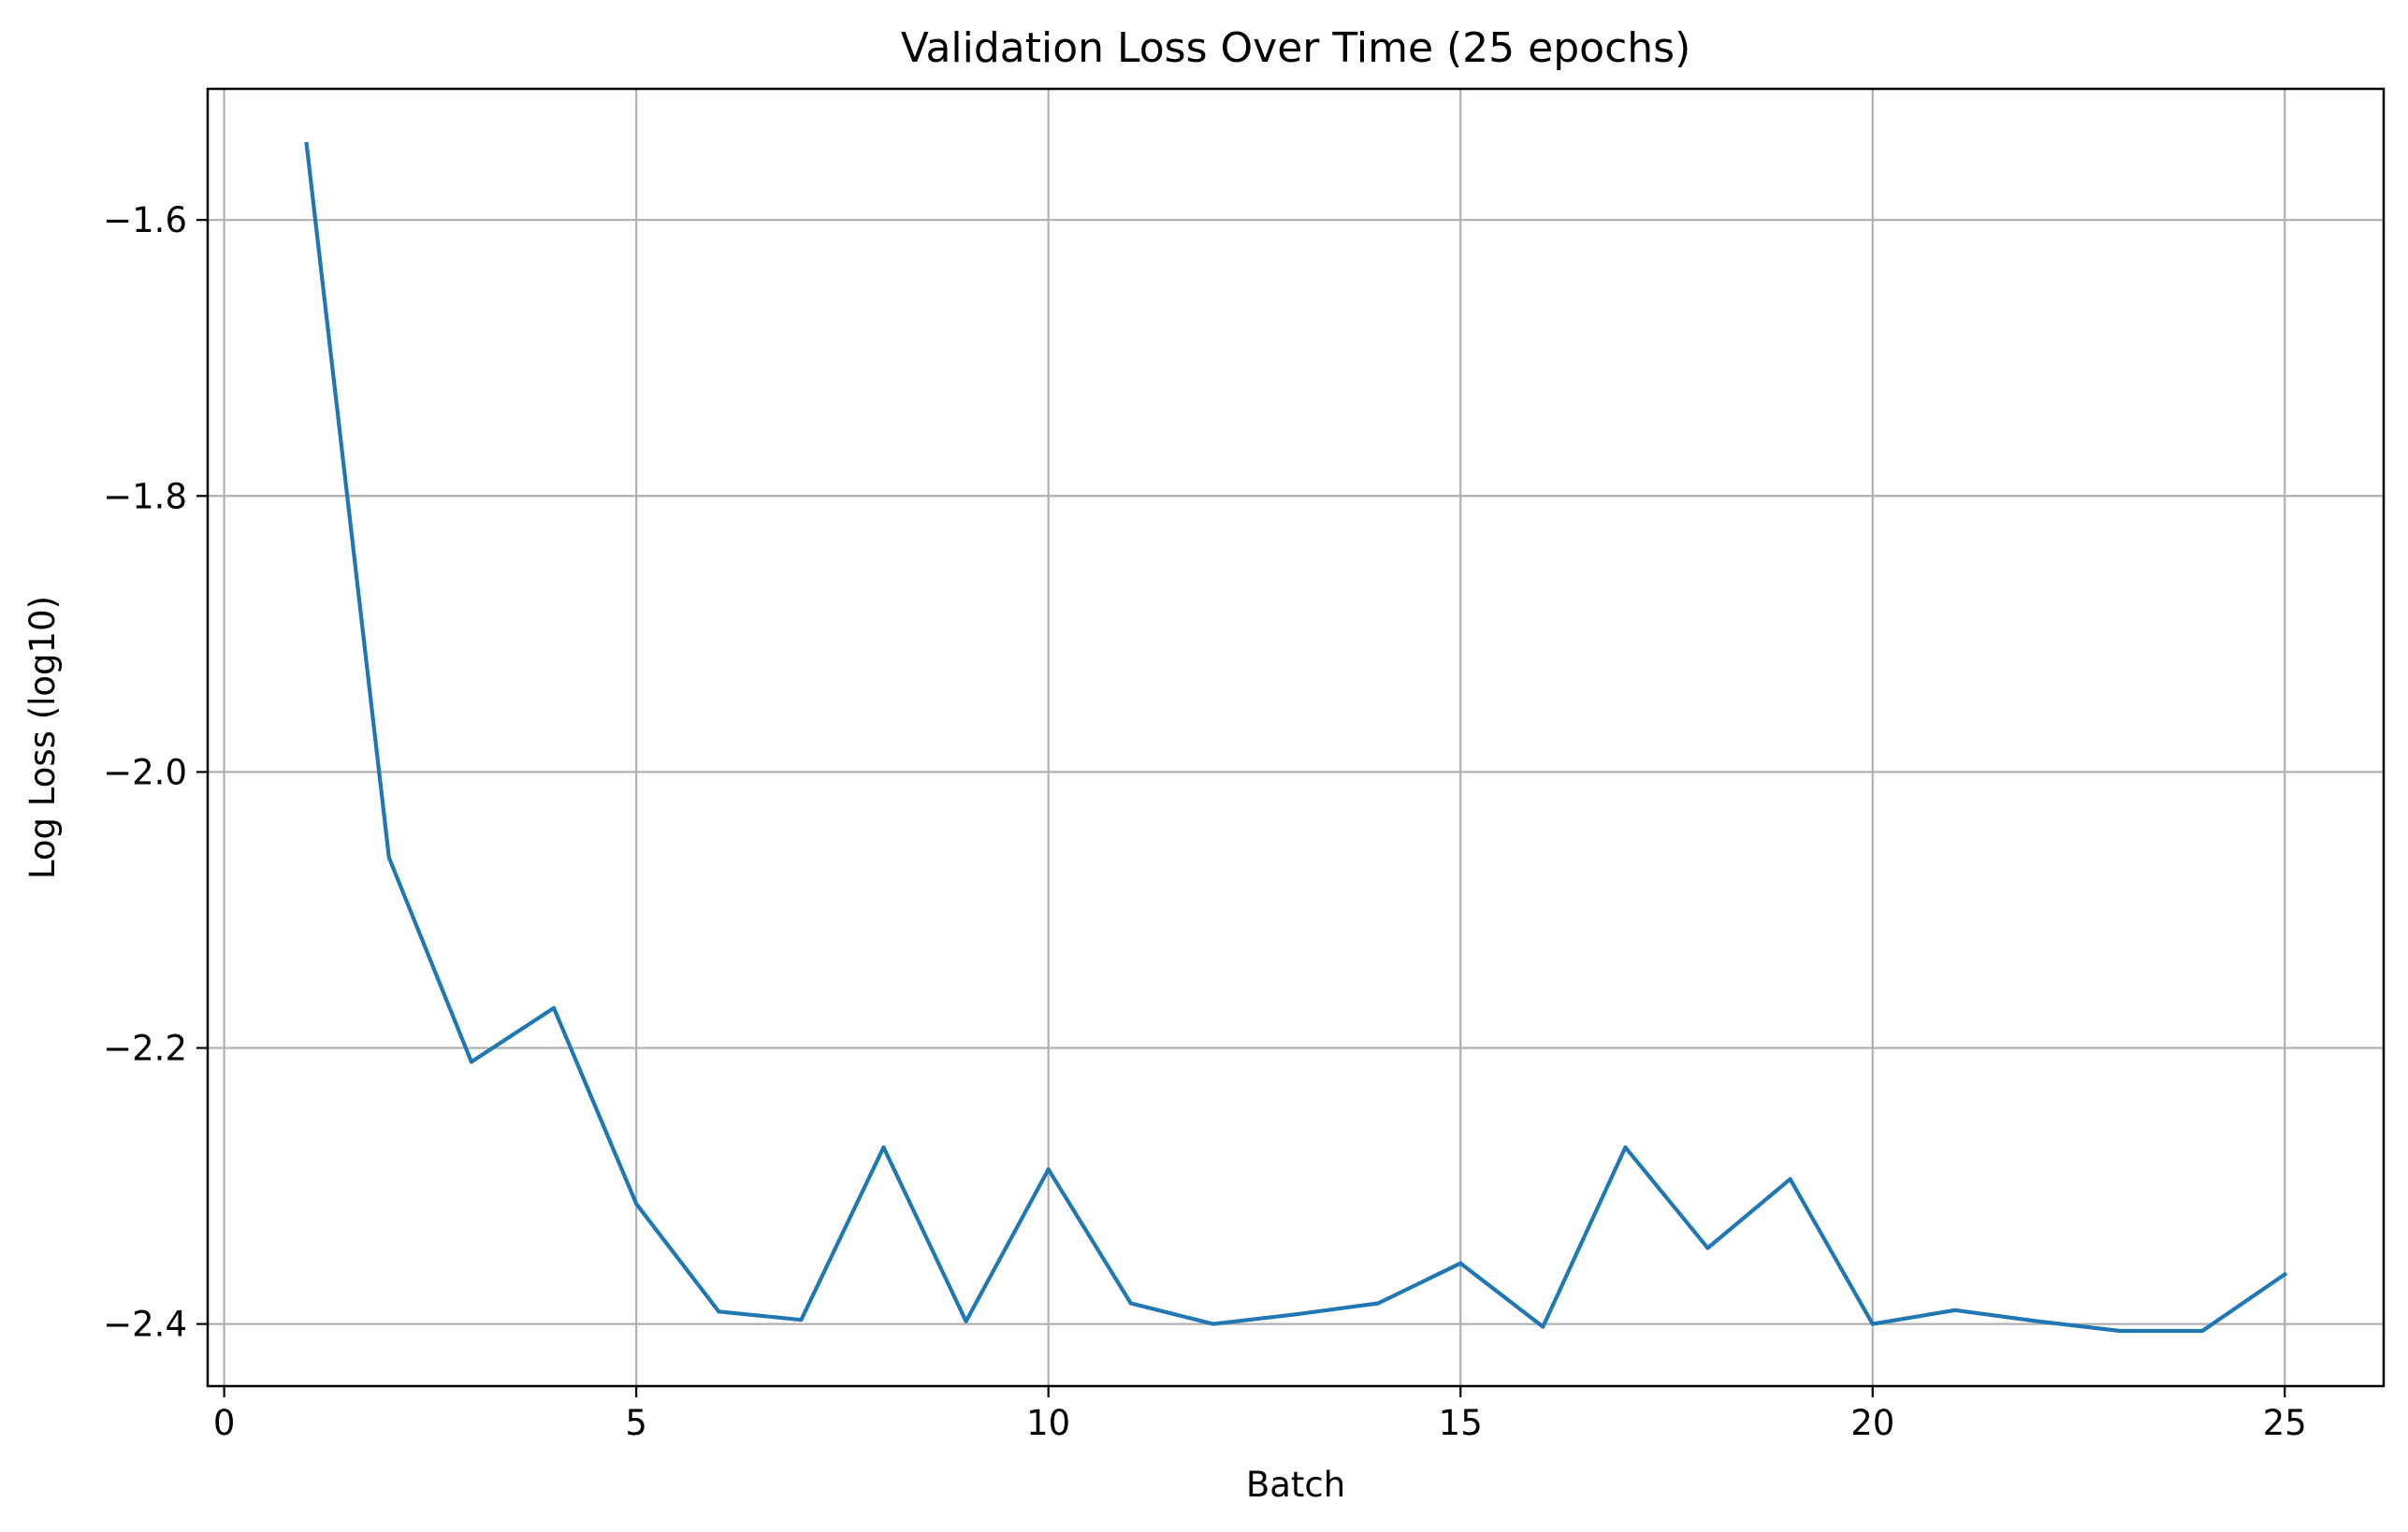 The image size is (2408, 1532). Describe the element at coordinates (145, 772) in the screenshot. I see `y-tick-label: −2.0` at that location.